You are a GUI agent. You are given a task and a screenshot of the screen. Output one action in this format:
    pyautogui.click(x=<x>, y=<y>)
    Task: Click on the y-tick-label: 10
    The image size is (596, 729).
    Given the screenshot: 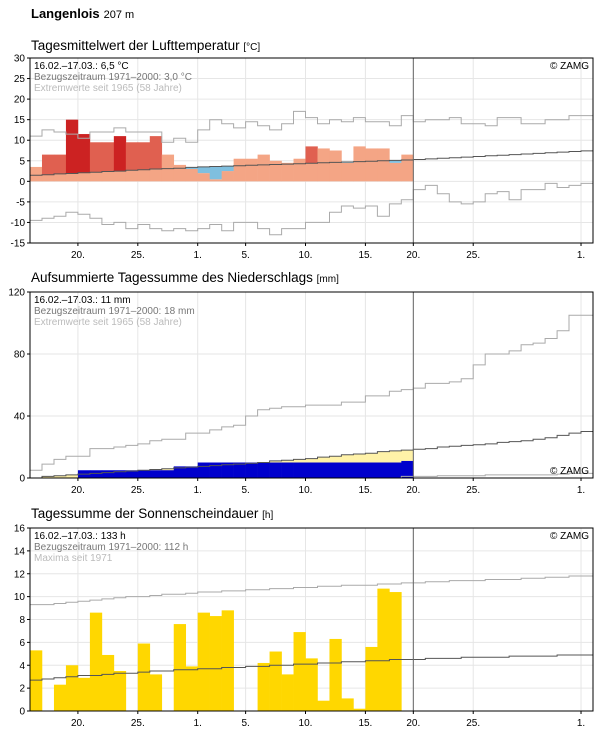 What is the action you would take?
    pyautogui.click(x=20, y=597)
    